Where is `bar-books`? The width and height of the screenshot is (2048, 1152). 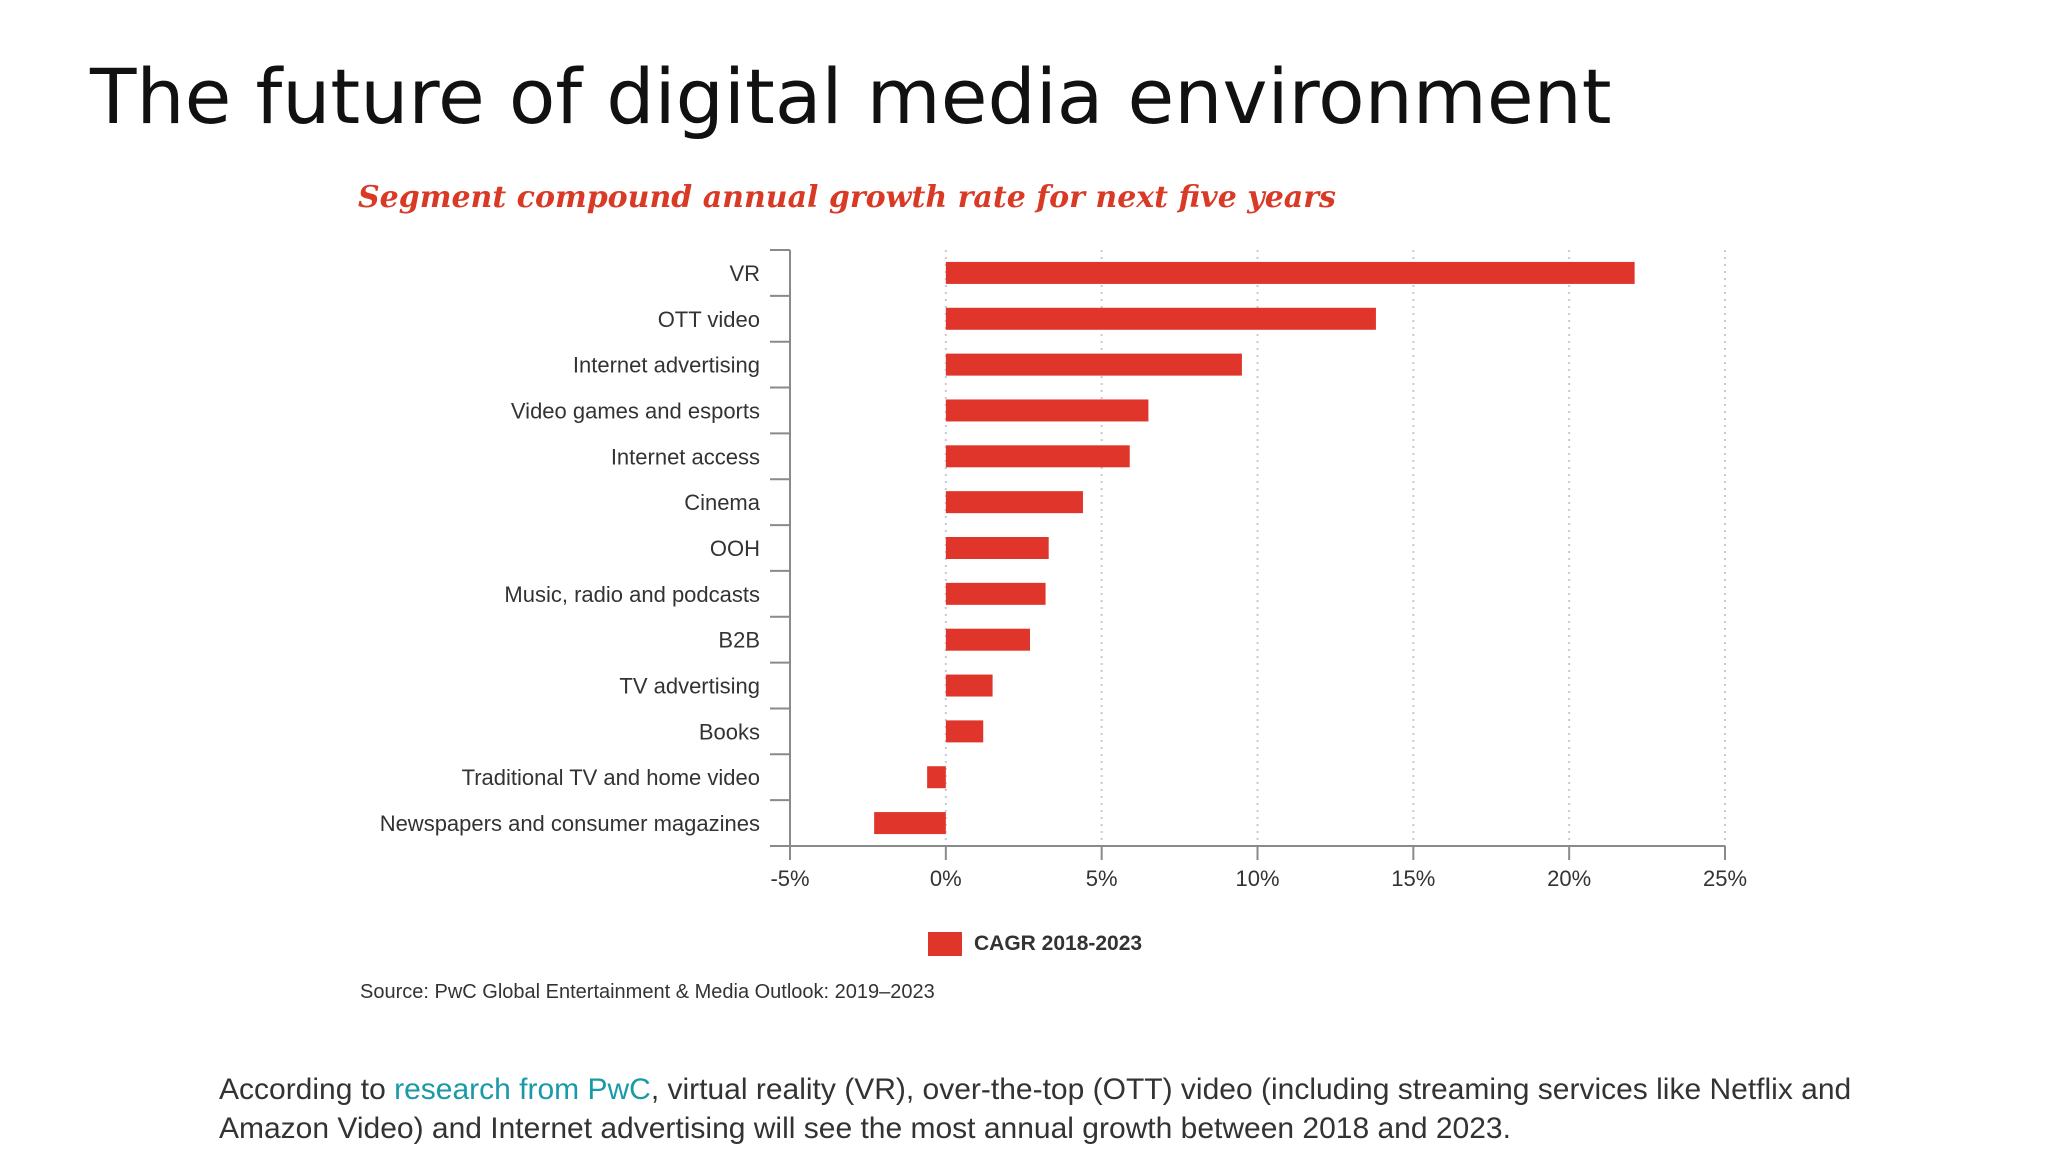
bar-books is located at coordinates (964, 731).